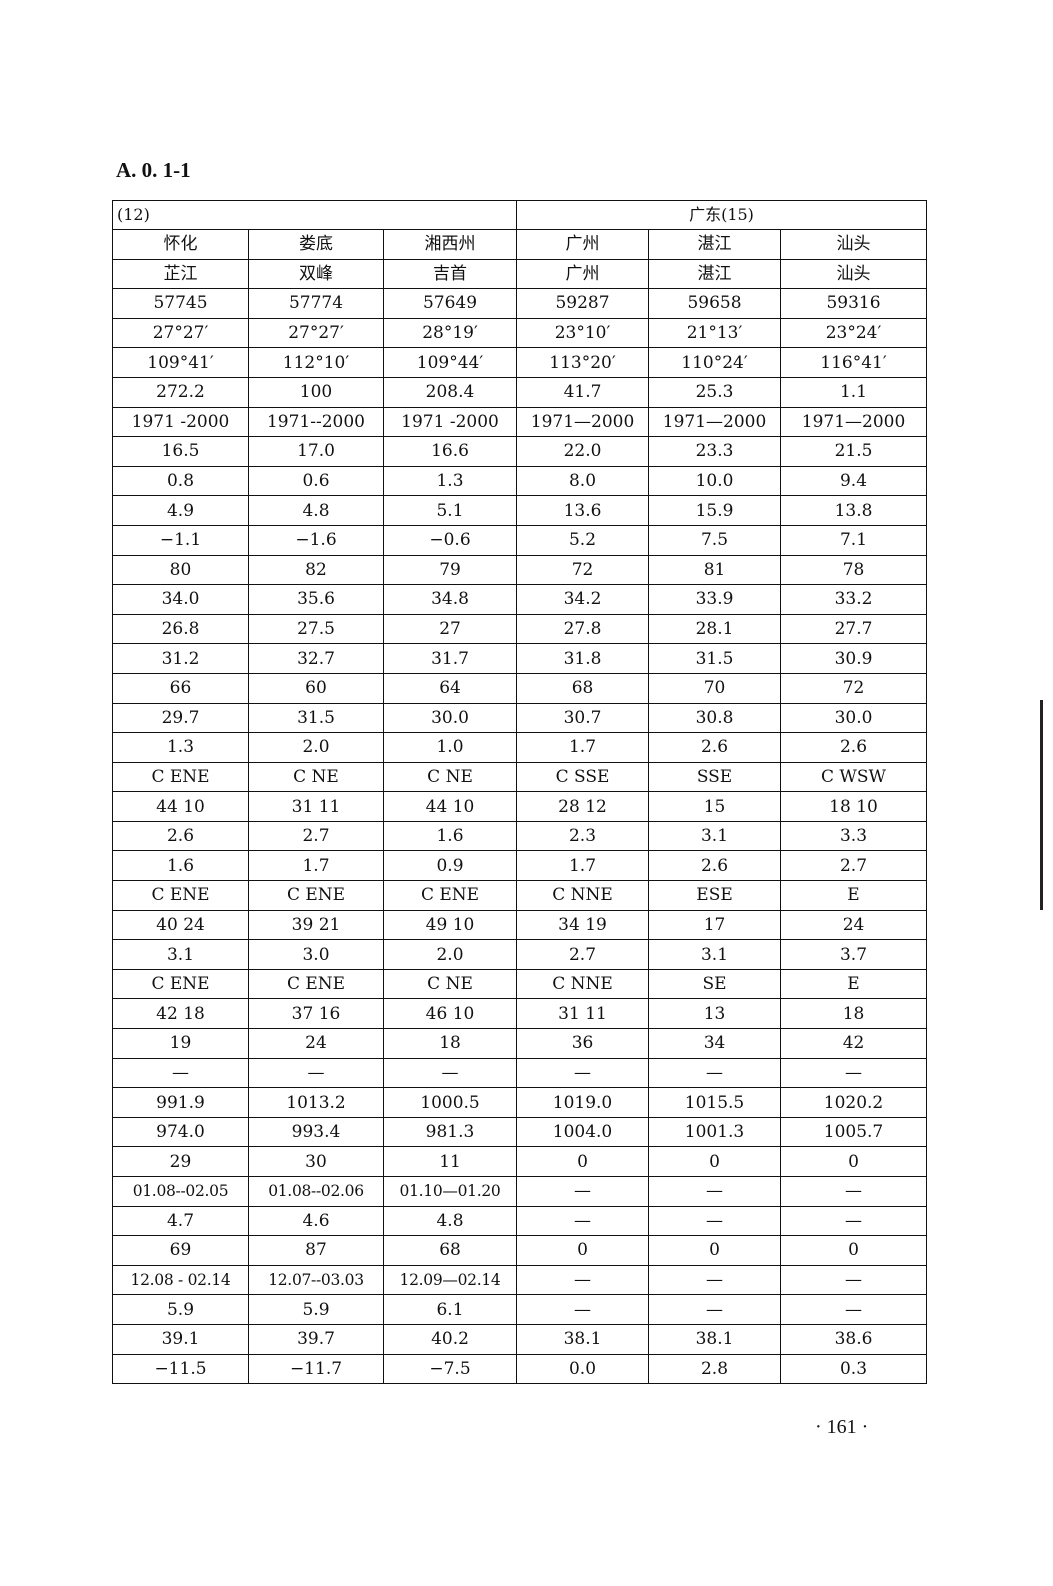 The image size is (1053, 1586). What do you see at coordinates (854, 392) in the screenshot?
I see `table-cell: 1.1` at bounding box center [854, 392].